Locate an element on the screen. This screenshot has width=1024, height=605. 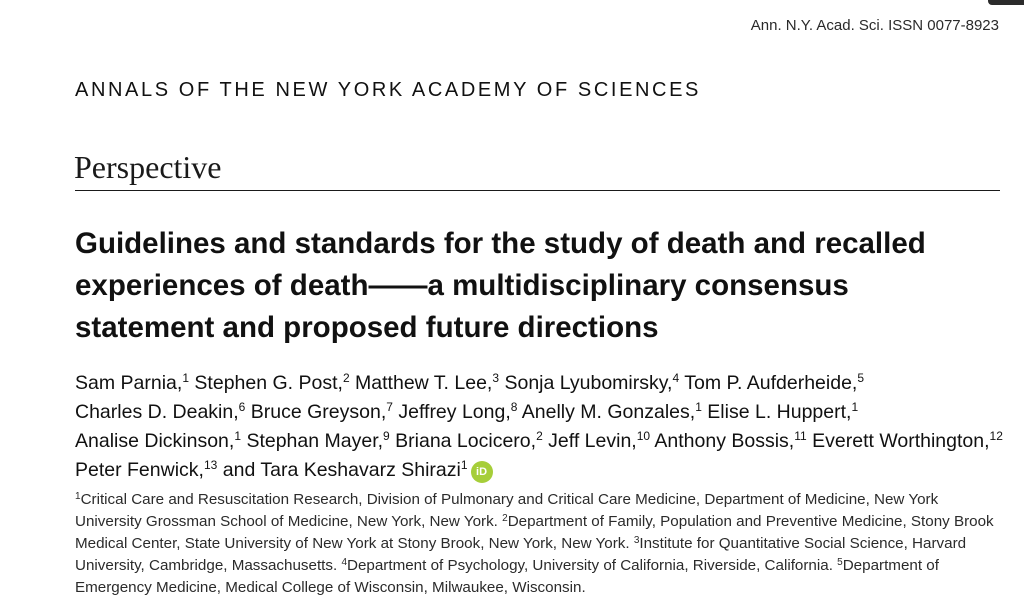
author-name: Matthew T. Lee,3 is located at coordinates (427, 383).